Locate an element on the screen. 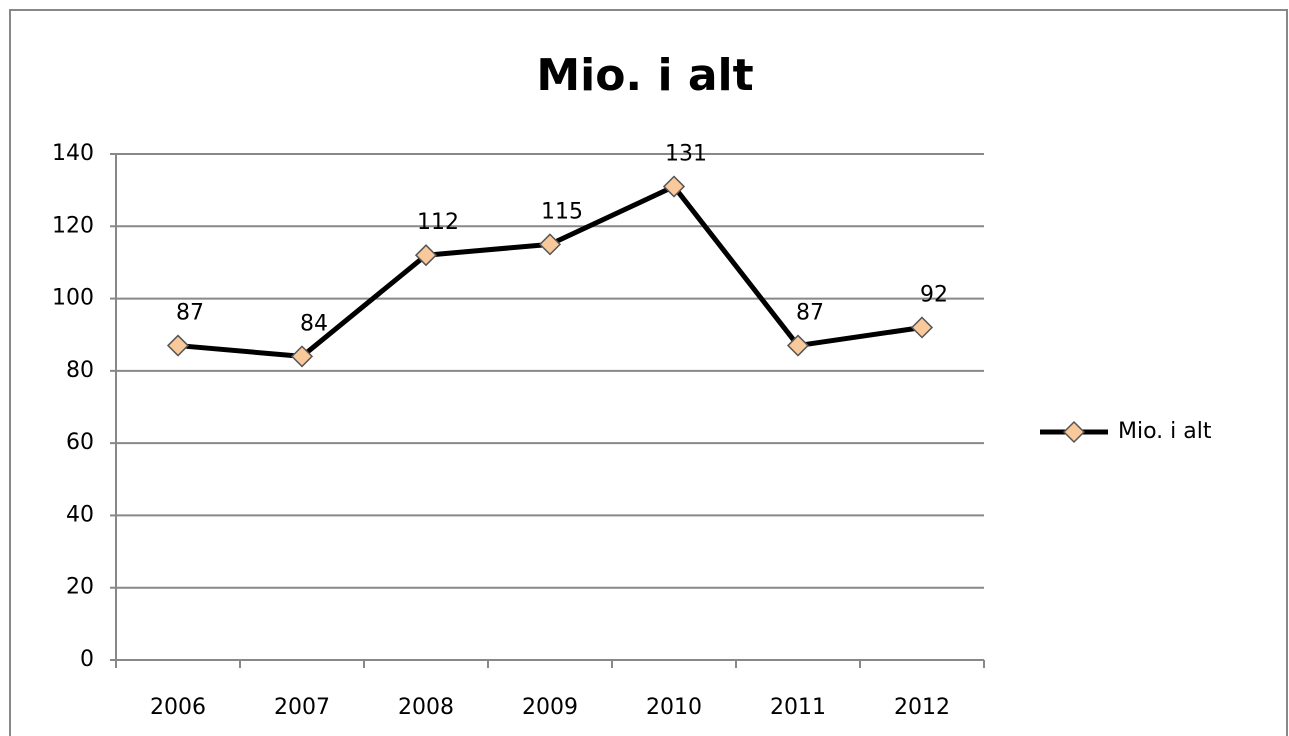 This screenshot has height=736, width=1289. data-label: 84 is located at coordinates (314, 323).